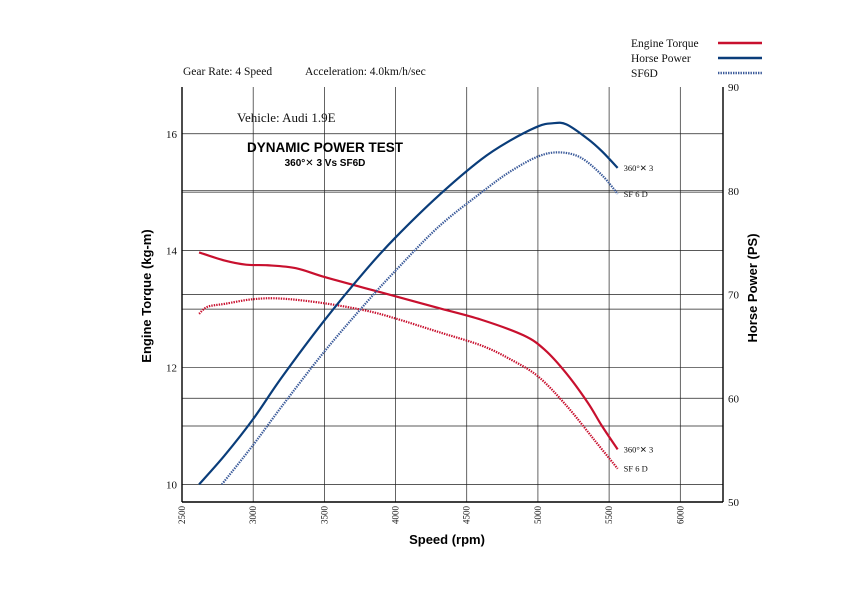 The height and width of the screenshot is (595, 842). I want to click on series-end-label-engine-torque-sf6d: SF 6 D, so click(636, 469).